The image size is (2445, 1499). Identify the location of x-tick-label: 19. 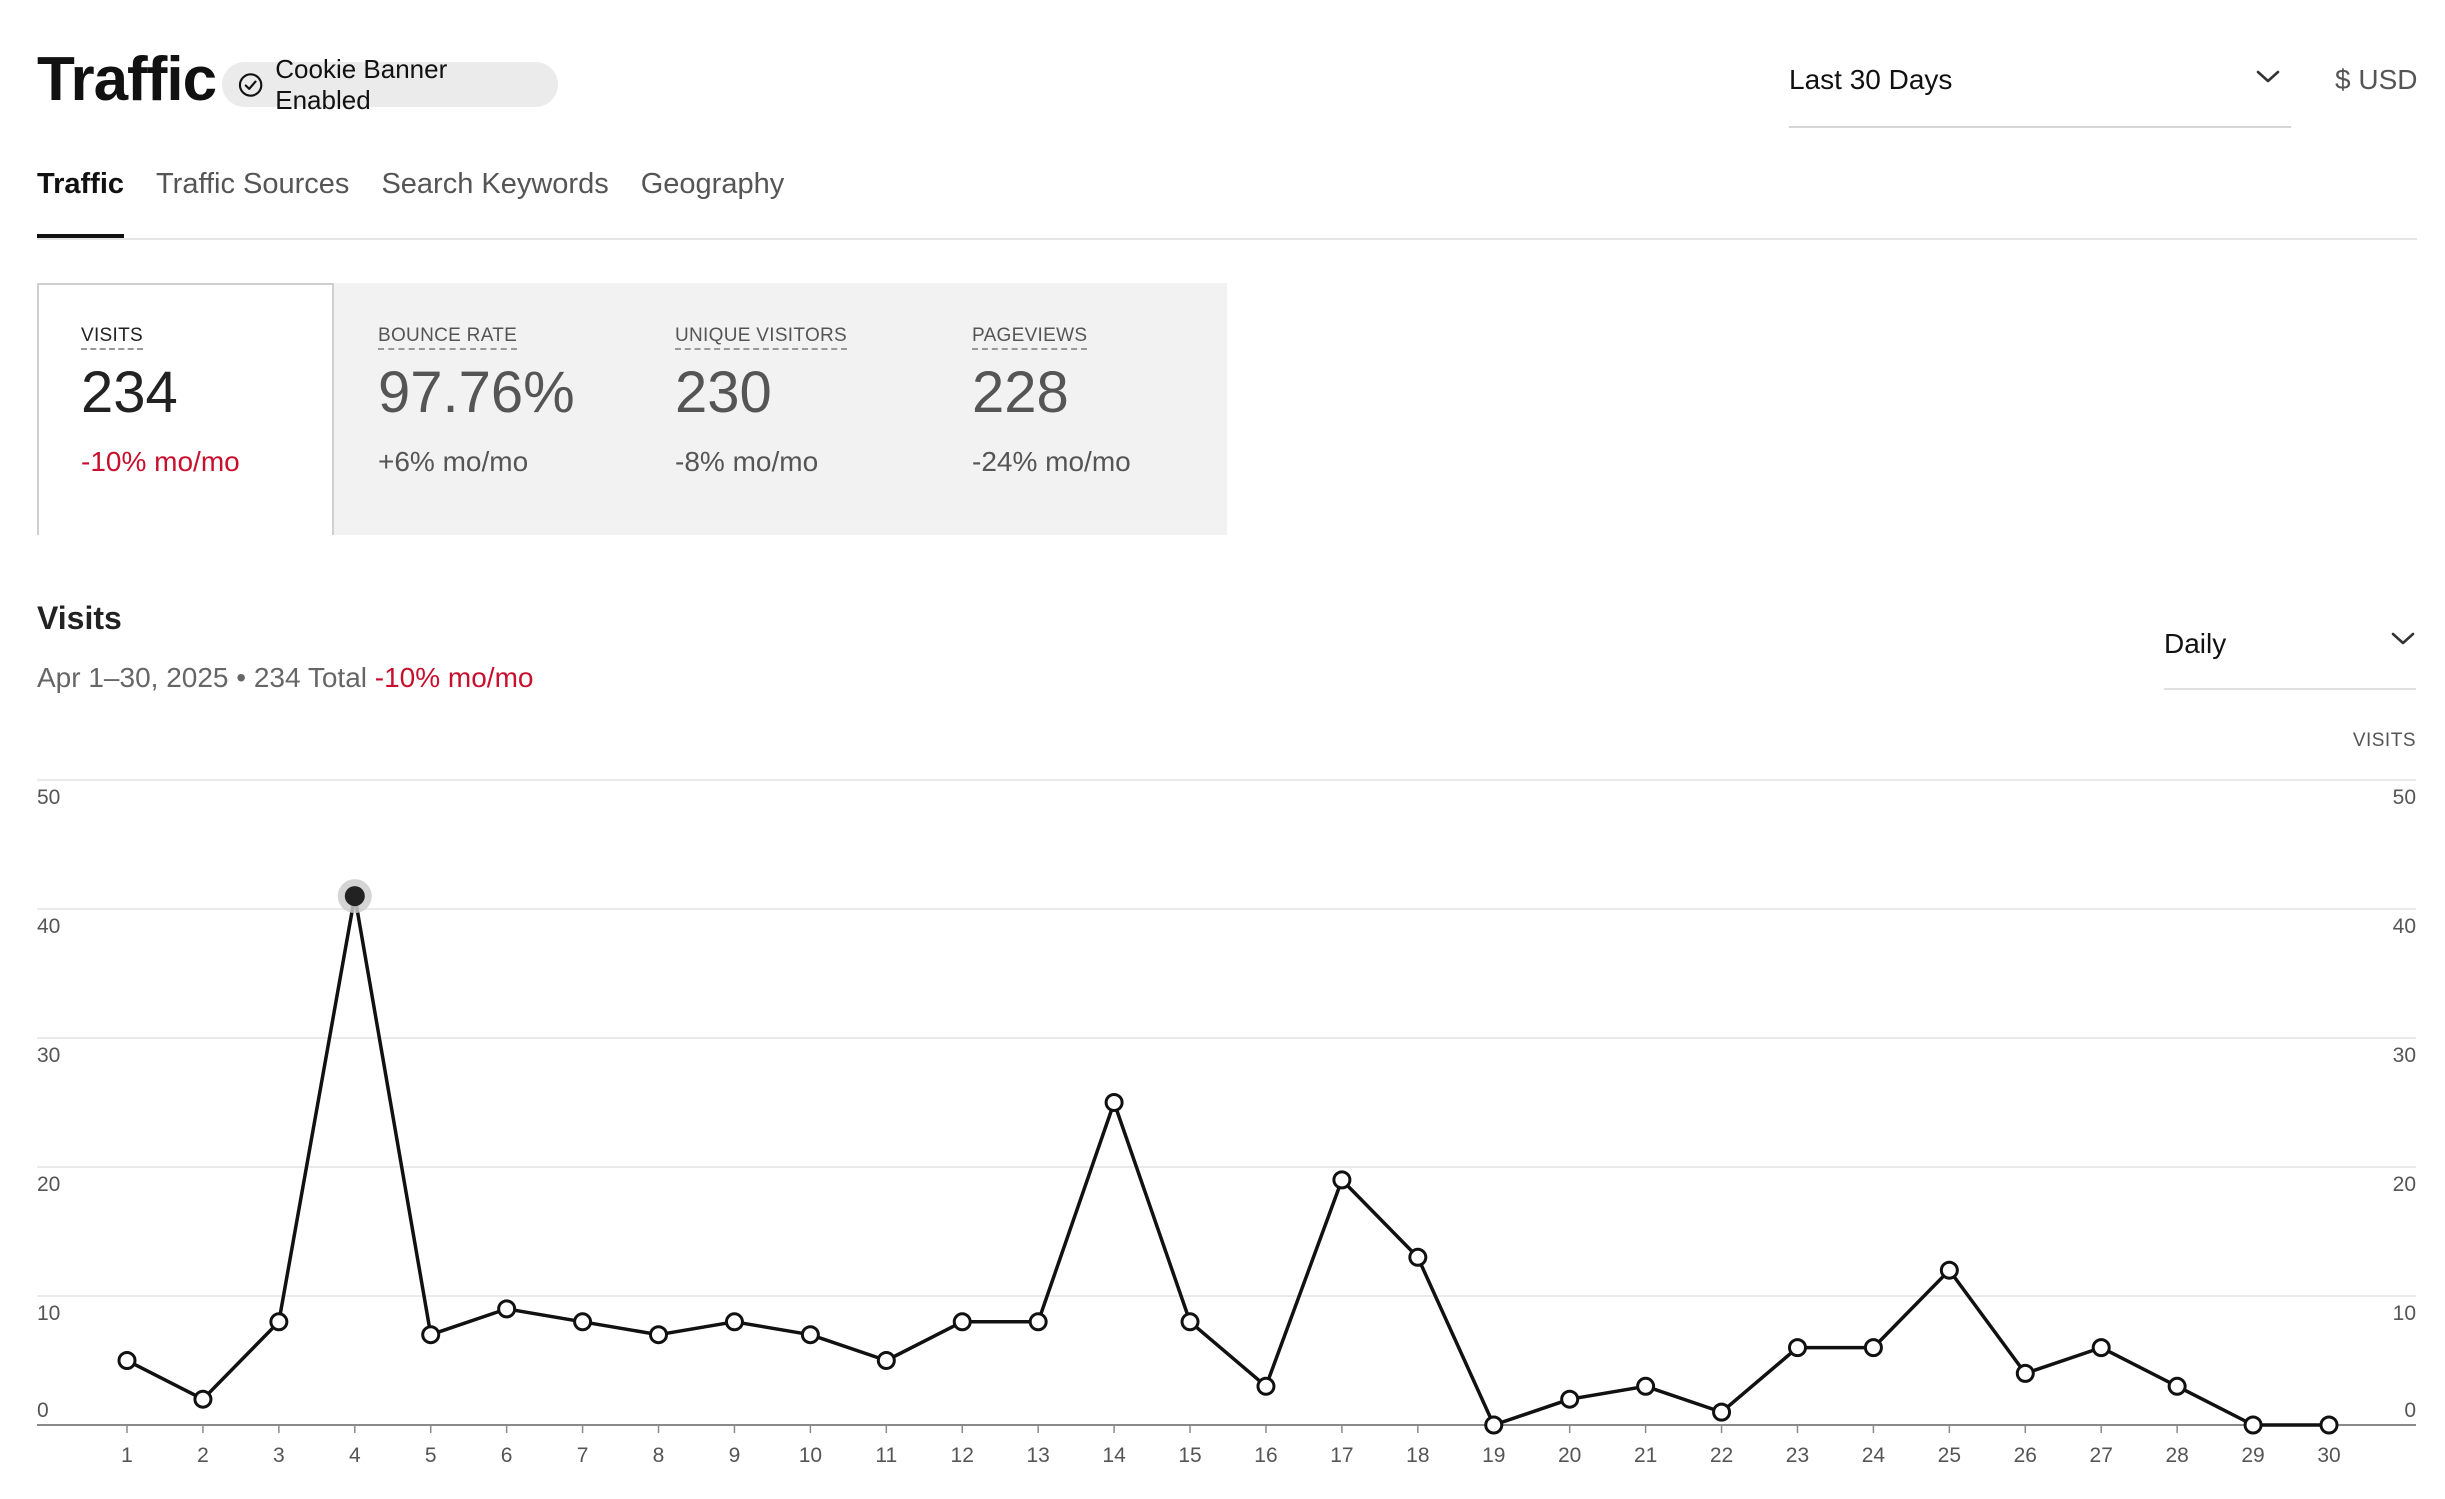
(1493, 1455).